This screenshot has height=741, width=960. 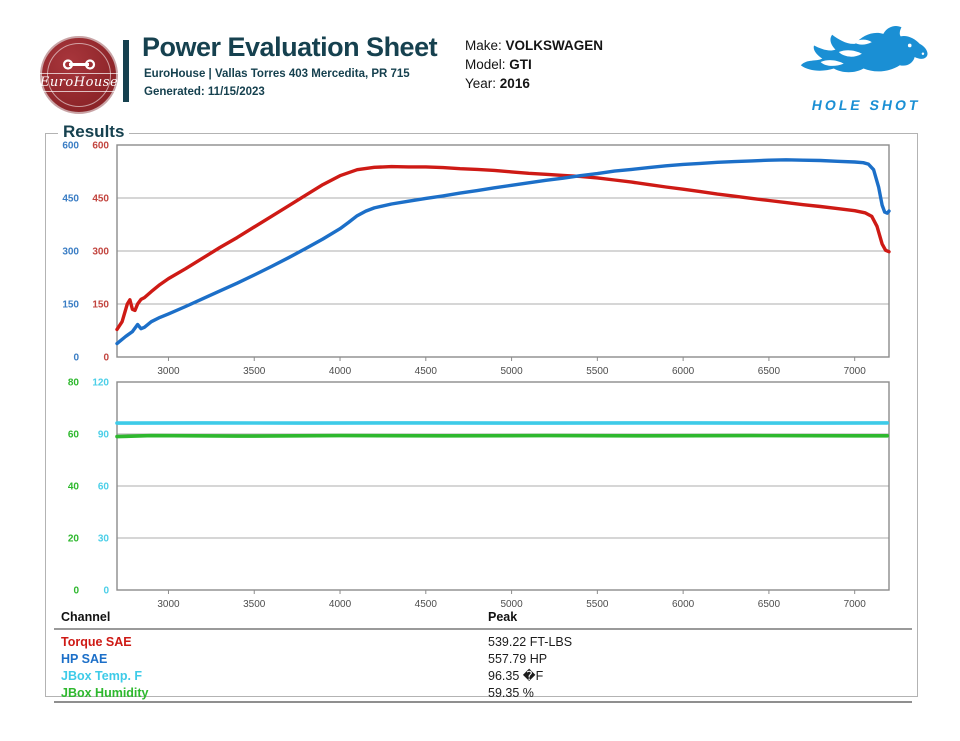 I want to click on generated-date: Generated: 11/15/2023, so click(x=204, y=92).